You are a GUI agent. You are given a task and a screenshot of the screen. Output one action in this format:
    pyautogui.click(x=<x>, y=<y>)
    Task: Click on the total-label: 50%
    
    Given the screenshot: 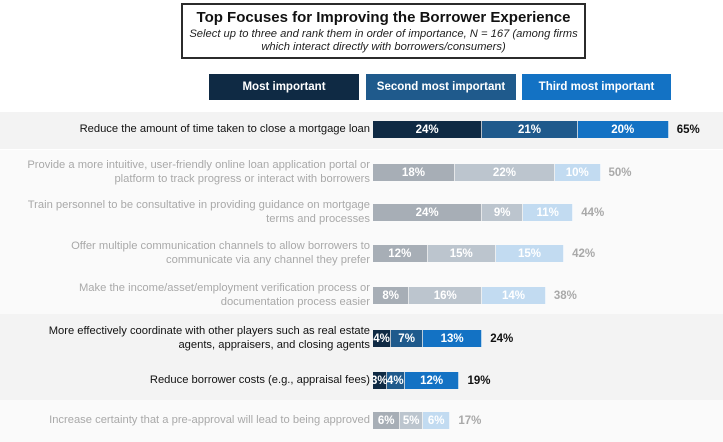 What is the action you would take?
    pyautogui.click(x=620, y=172)
    